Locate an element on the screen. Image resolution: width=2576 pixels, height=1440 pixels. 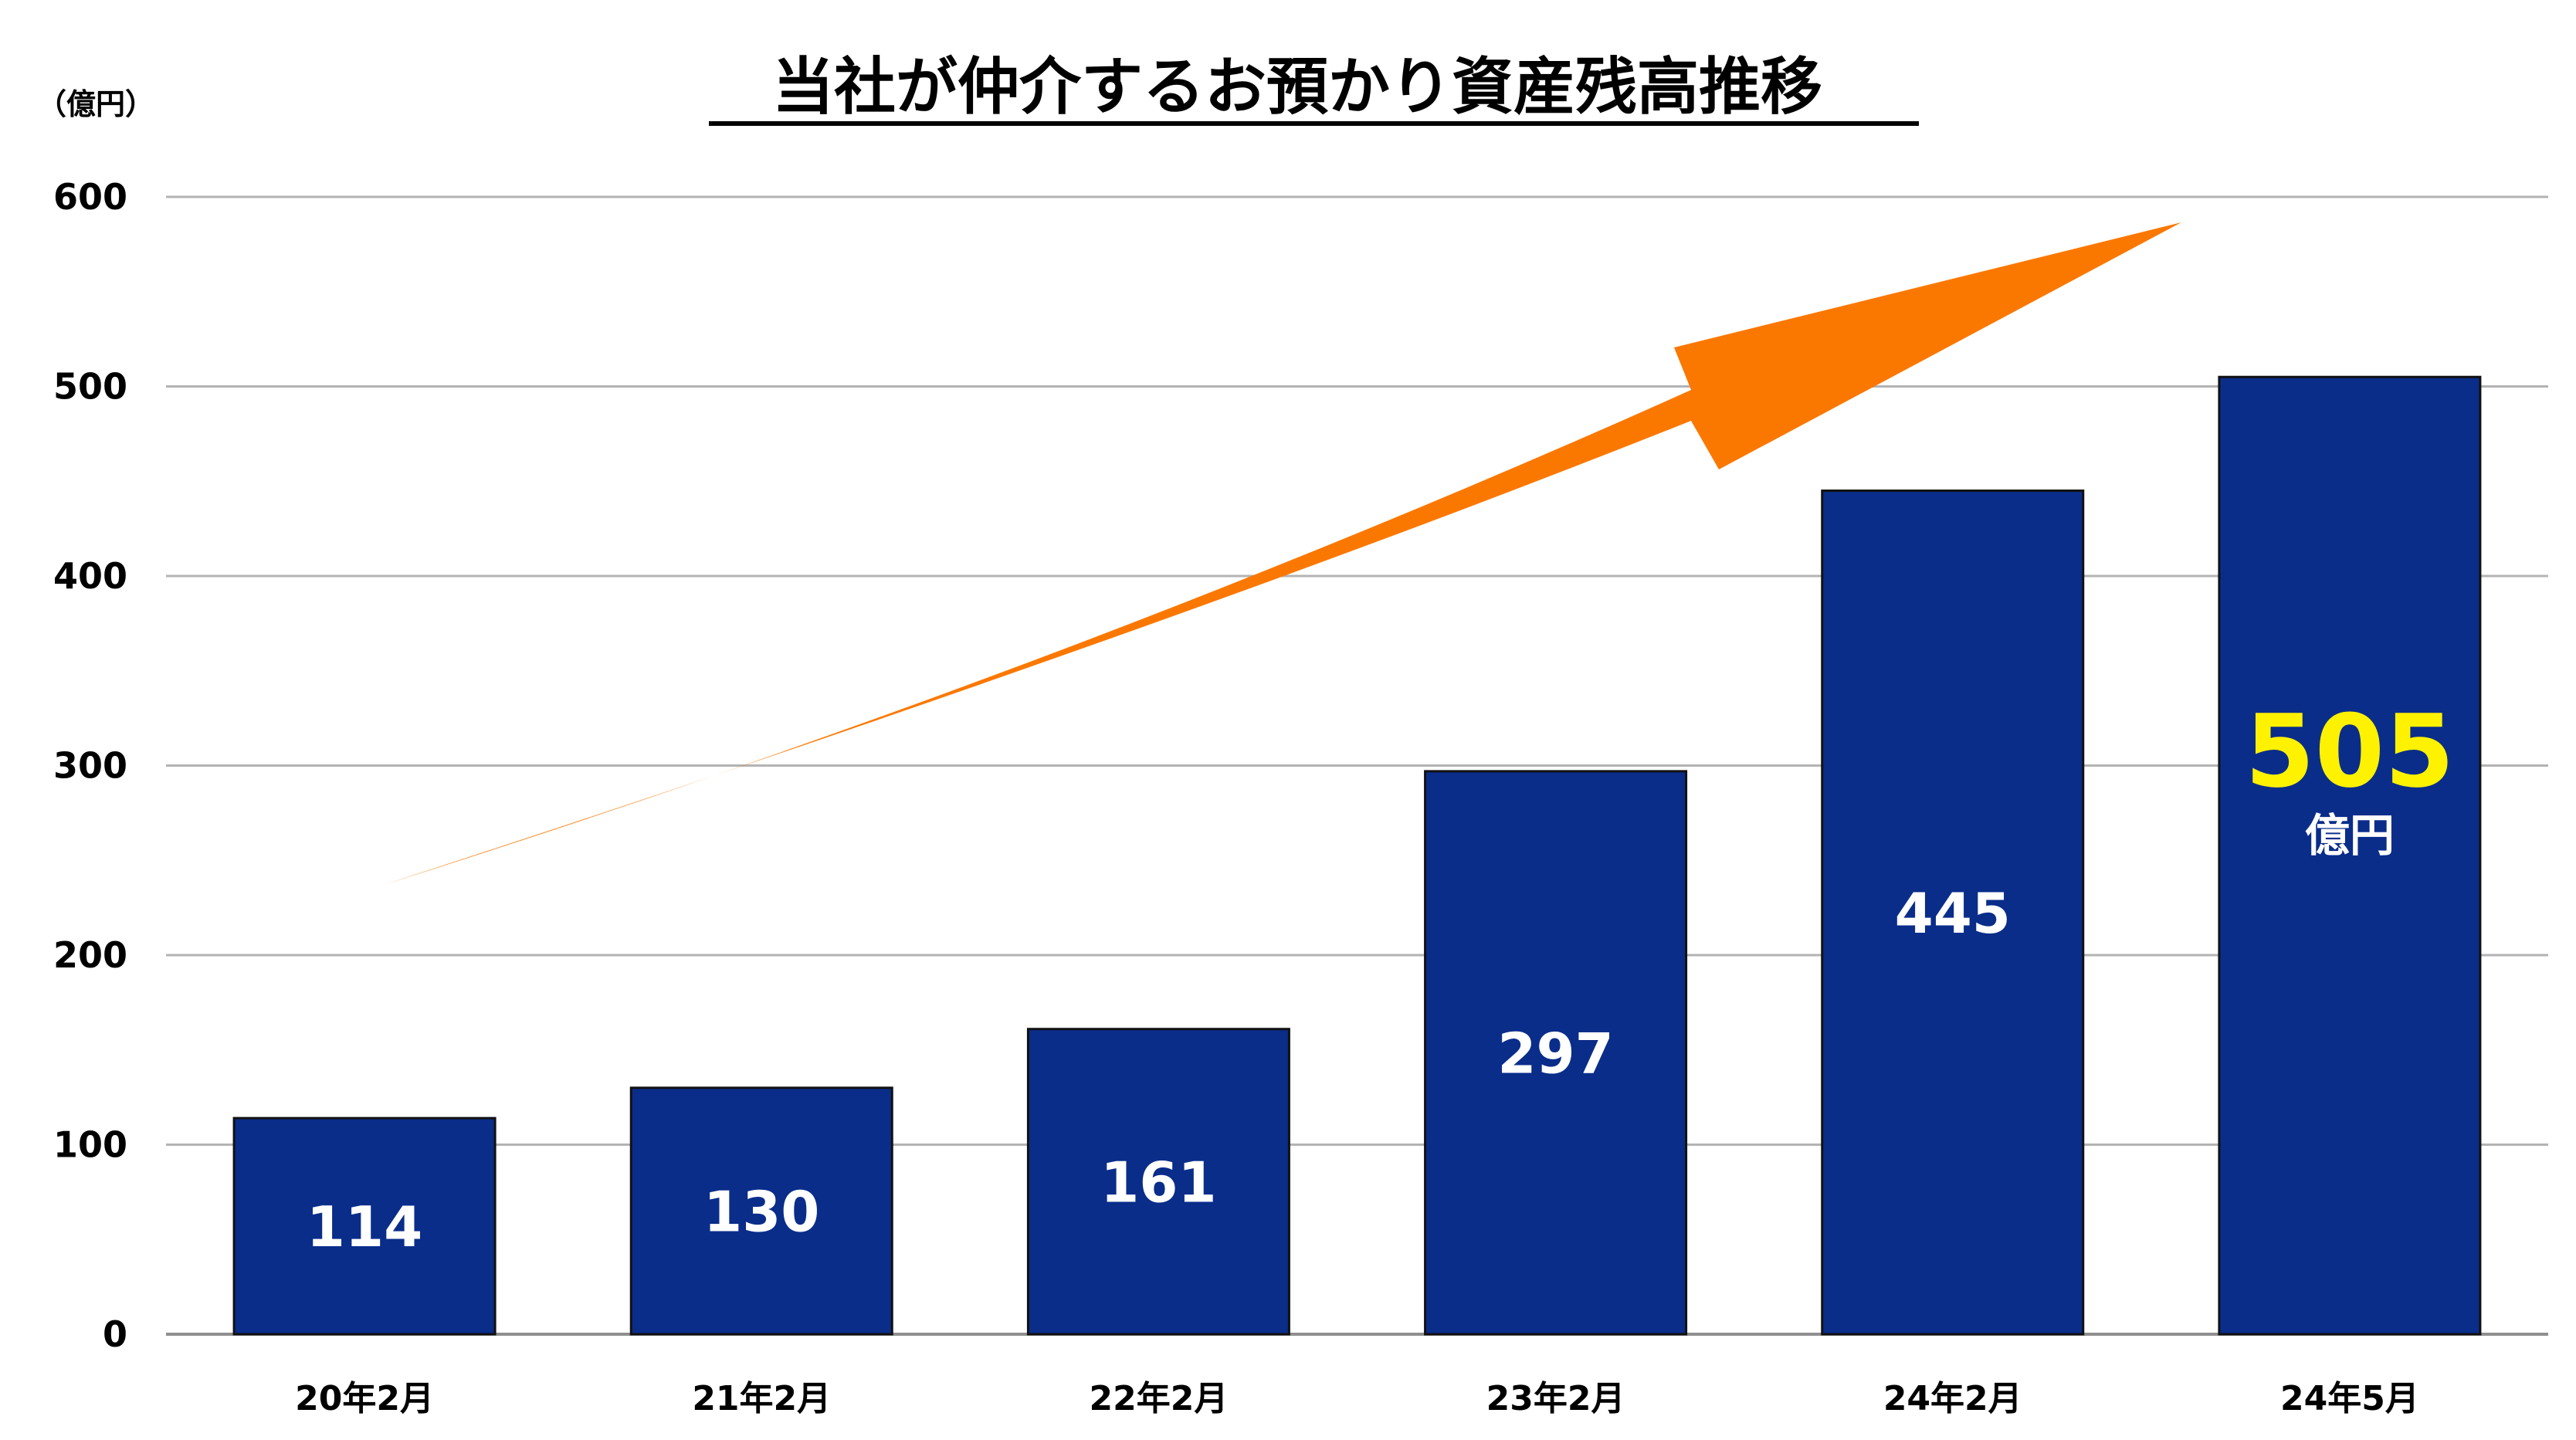
y-tick-label: 500 is located at coordinates (90, 387).